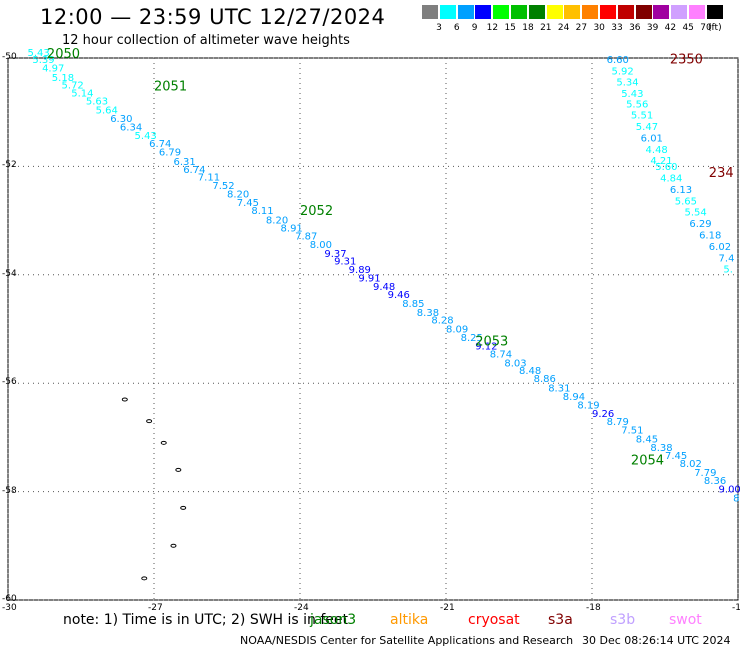 The image size is (740, 650). I want to click on wave-height-value: 6.30, so click(121, 119).